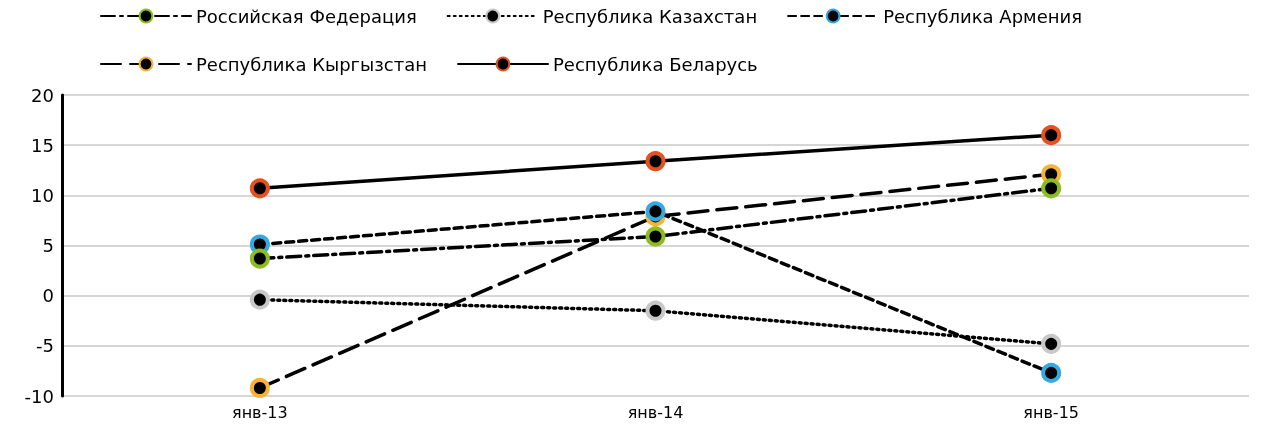 This screenshot has height=424, width=1261. Describe the element at coordinates (48, 296) in the screenshot. I see `y-tick-label: 0` at that location.